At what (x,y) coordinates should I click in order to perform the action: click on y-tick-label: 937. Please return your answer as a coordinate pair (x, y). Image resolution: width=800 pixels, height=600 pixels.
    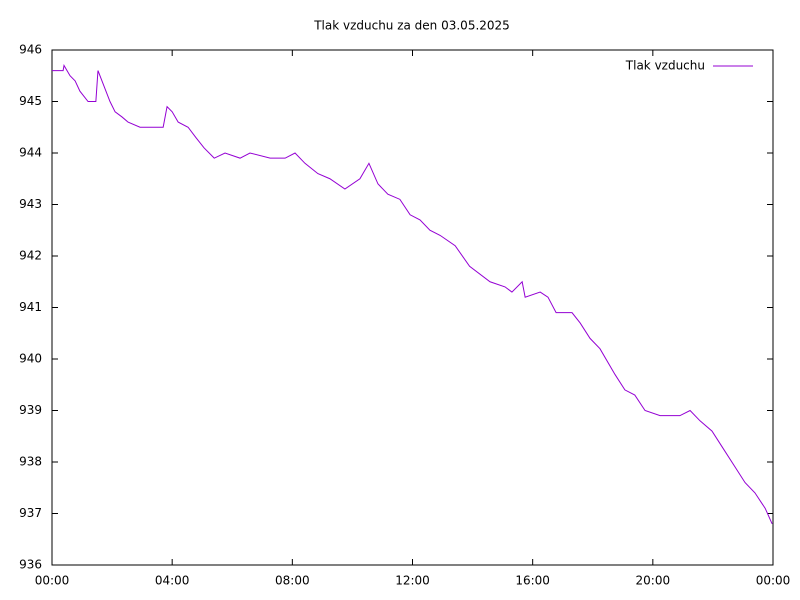
    Looking at the image, I should click on (30, 513).